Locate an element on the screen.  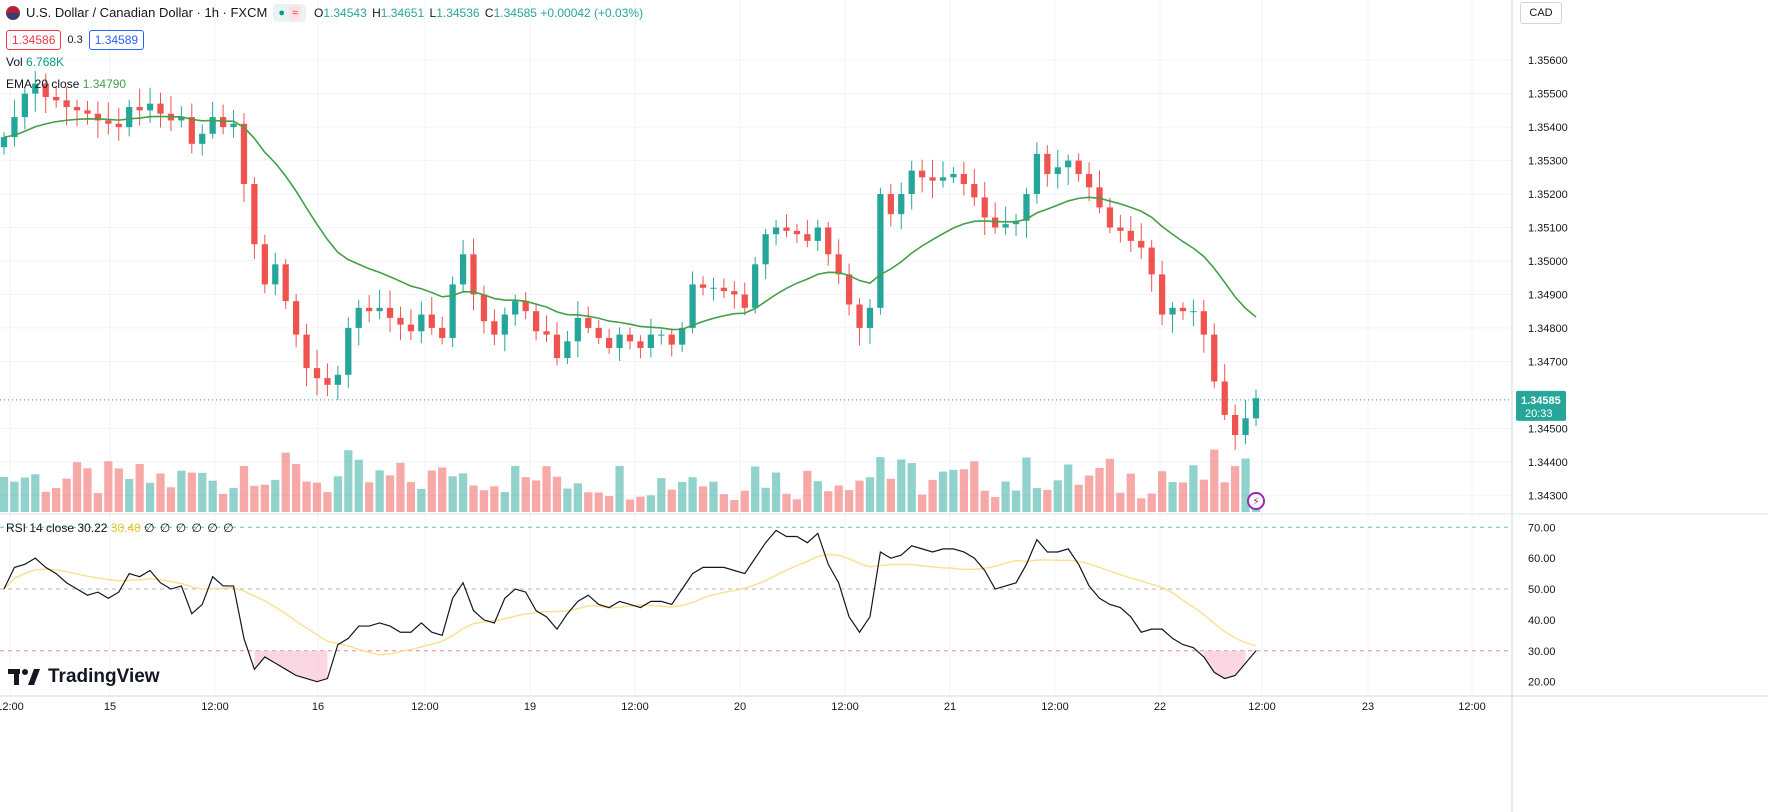
rsi-tick-label: 70.00 is located at coordinates (1542, 528).